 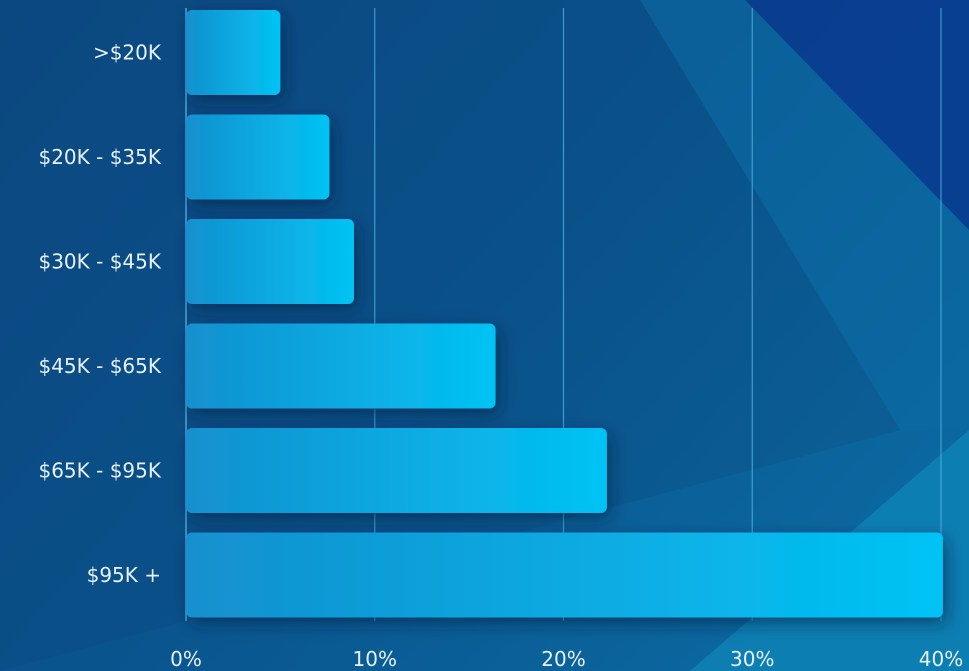 I want to click on x-tick-label: 10%, so click(x=375, y=659).